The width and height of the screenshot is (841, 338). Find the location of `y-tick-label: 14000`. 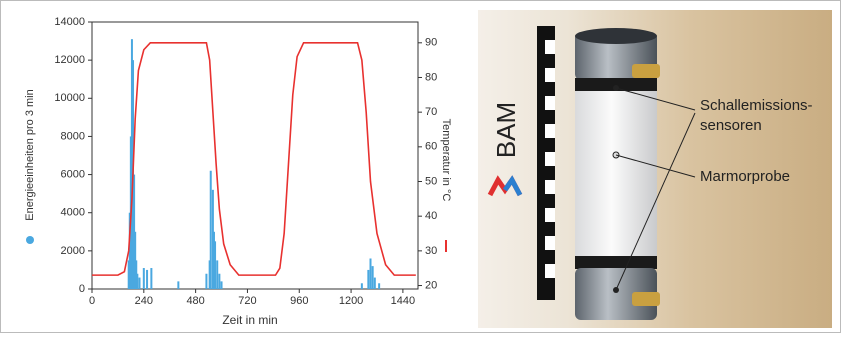

y-tick-label: 14000 is located at coordinates (69, 22).